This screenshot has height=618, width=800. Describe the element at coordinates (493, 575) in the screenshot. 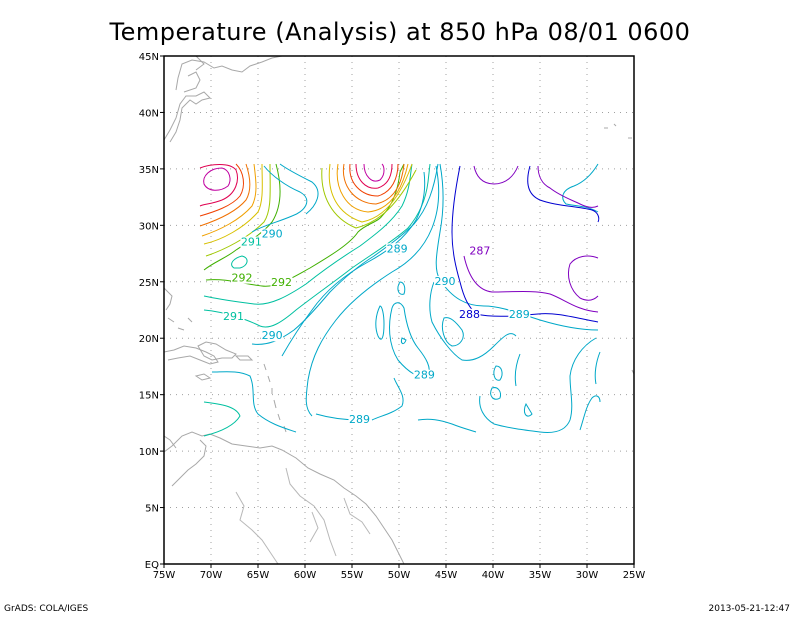

I see `lon-tick-label: 40W` at that location.